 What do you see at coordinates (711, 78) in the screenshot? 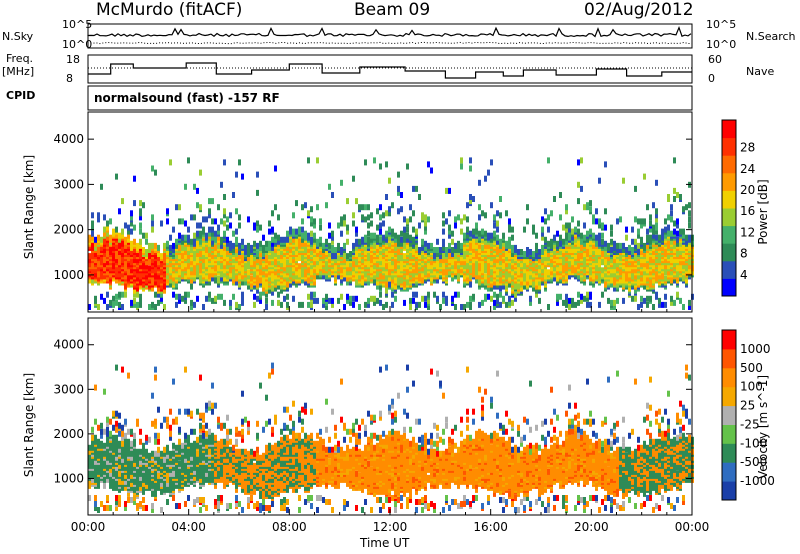
I see `nave-tick-low: 0` at bounding box center [711, 78].